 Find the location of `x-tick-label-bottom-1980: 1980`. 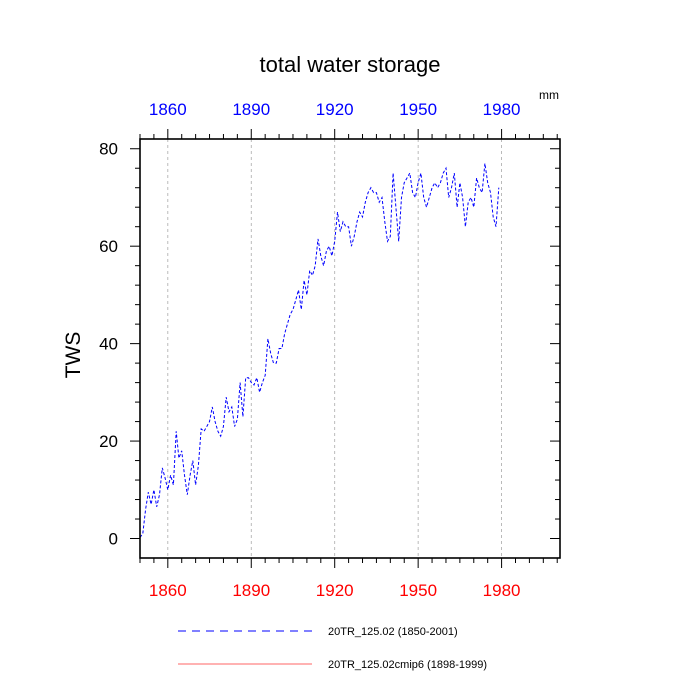

x-tick-label-bottom-1980: 1980 is located at coordinates (502, 590).